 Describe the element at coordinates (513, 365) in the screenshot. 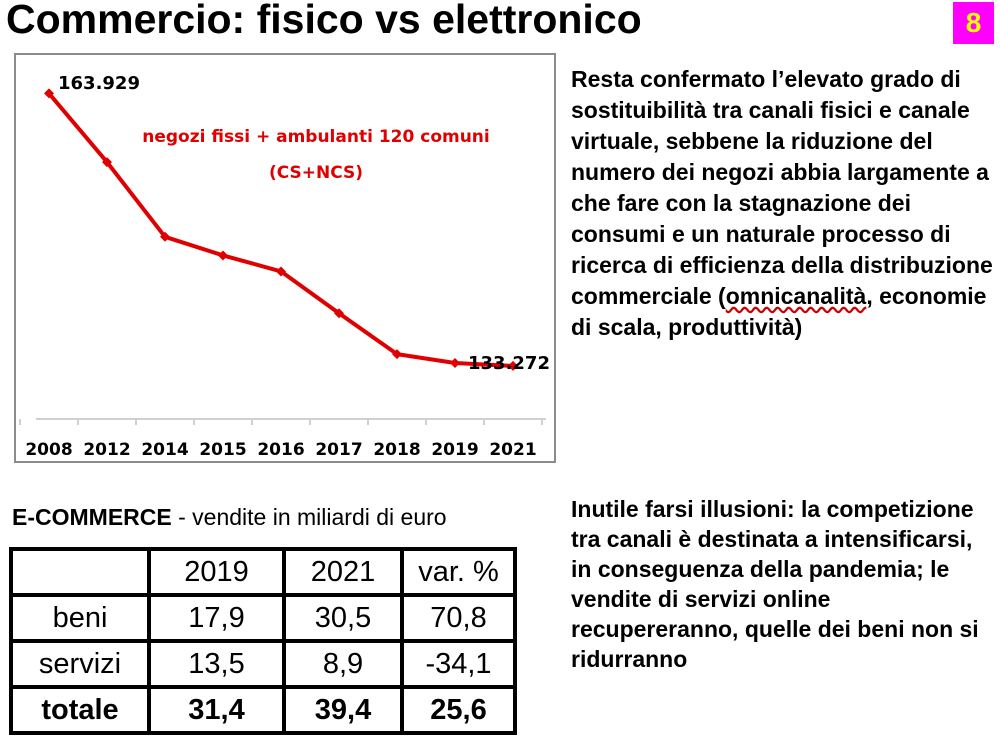

I see `data-point-2021` at that location.